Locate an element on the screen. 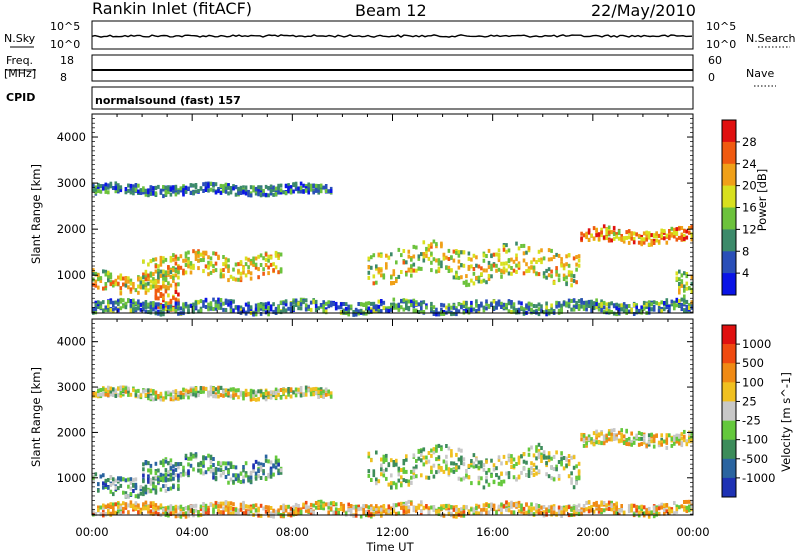 The height and width of the screenshot is (558, 800). colorbar-swatch is located at coordinates (729, 373).